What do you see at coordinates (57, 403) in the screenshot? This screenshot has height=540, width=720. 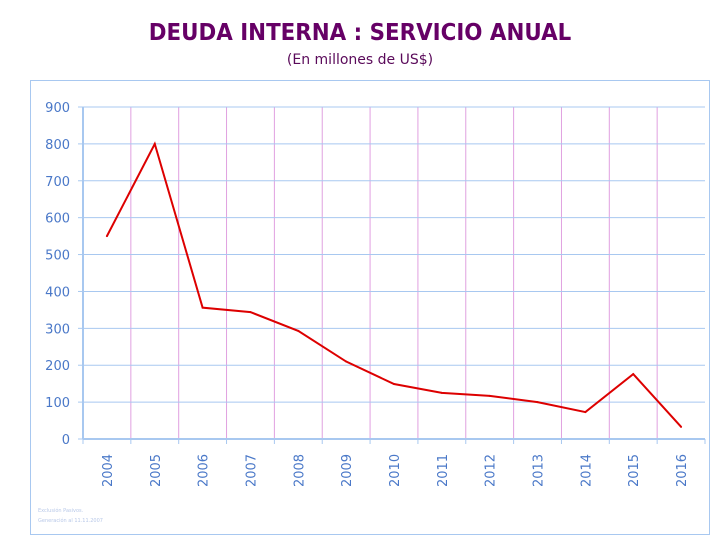 I see `y-tick-label: 100` at bounding box center [57, 403].